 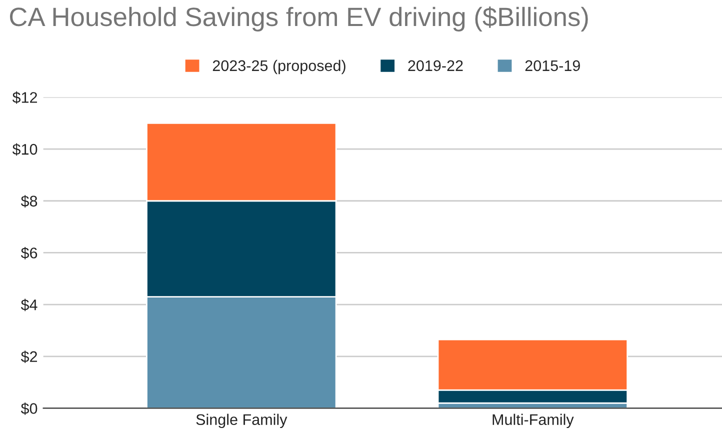 I want to click on y-tick-label: $0, so click(x=29, y=408).